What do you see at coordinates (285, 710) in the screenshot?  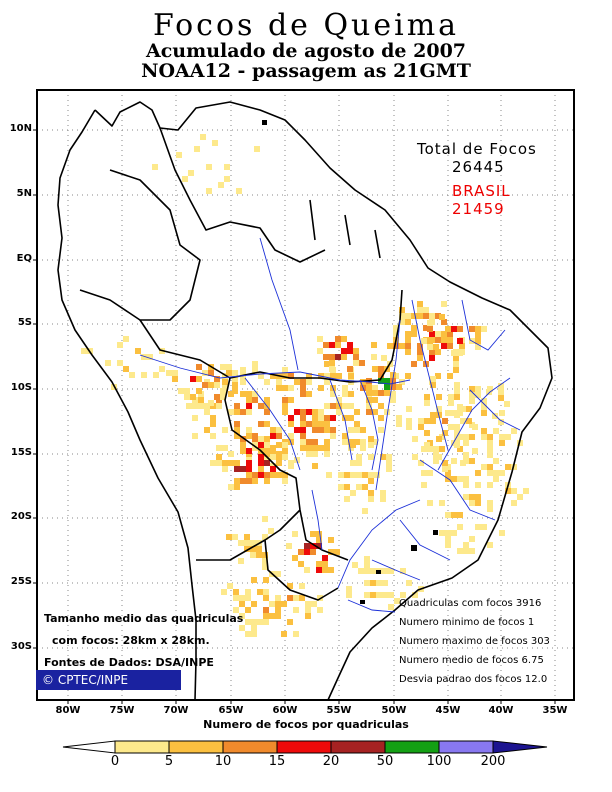 I see `lon-tick-label: 60W` at bounding box center [285, 710].